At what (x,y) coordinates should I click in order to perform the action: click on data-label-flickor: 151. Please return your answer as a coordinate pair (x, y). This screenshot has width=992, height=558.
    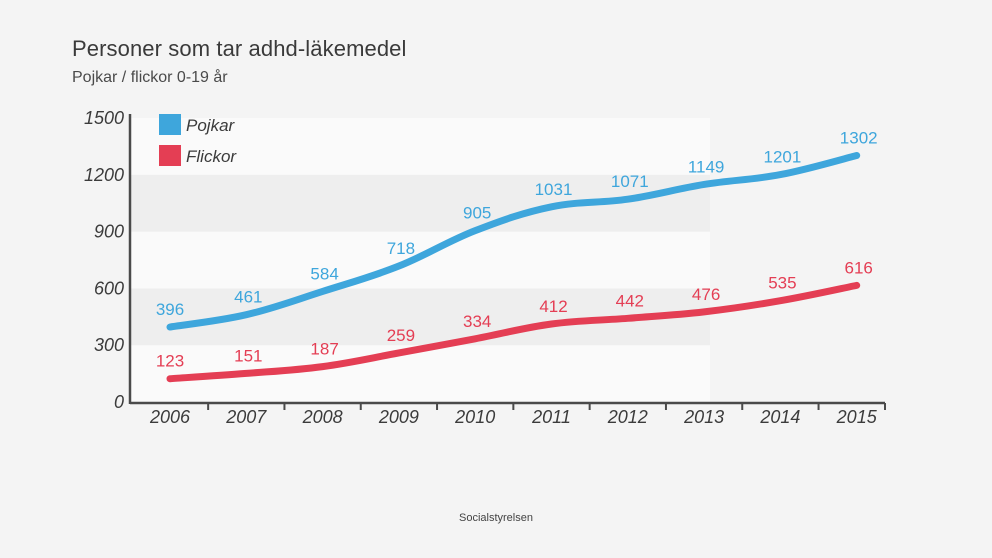
    Looking at the image, I should click on (248, 355).